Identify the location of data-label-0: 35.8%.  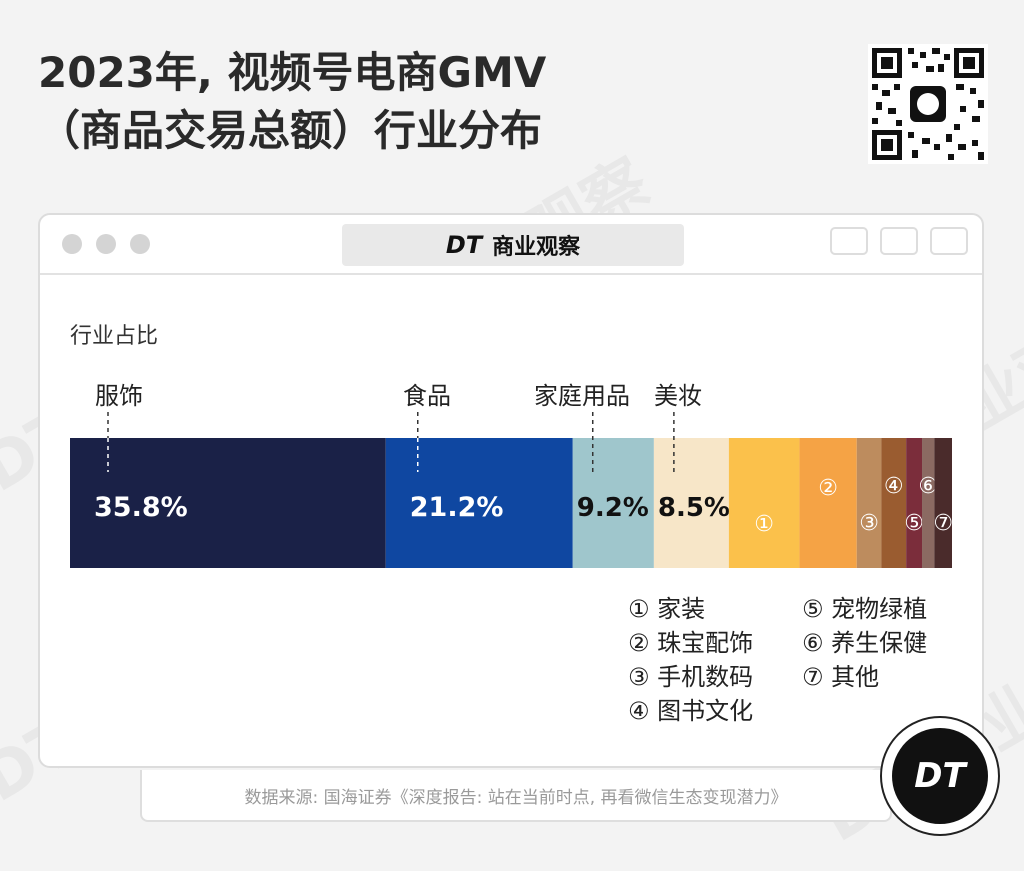
(141, 507).